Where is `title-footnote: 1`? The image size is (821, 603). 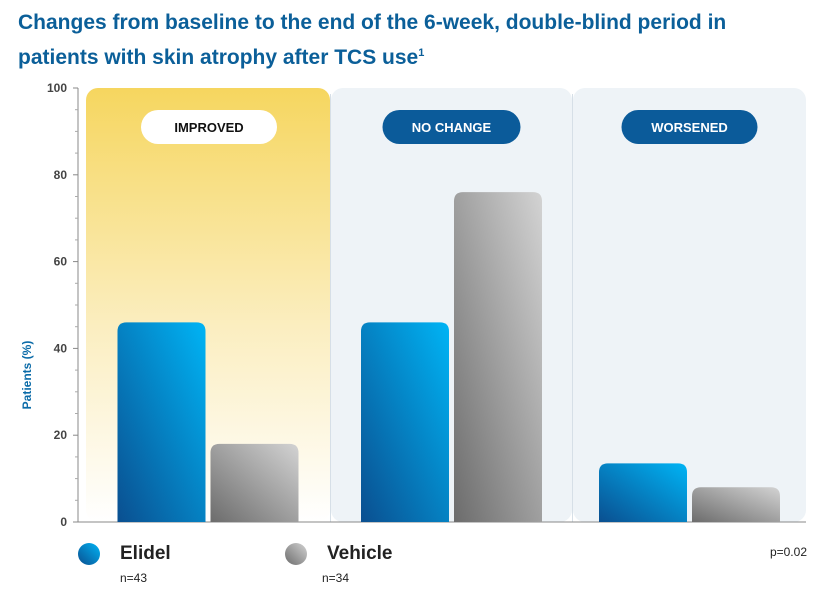 title-footnote: 1 is located at coordinates (421, 53).